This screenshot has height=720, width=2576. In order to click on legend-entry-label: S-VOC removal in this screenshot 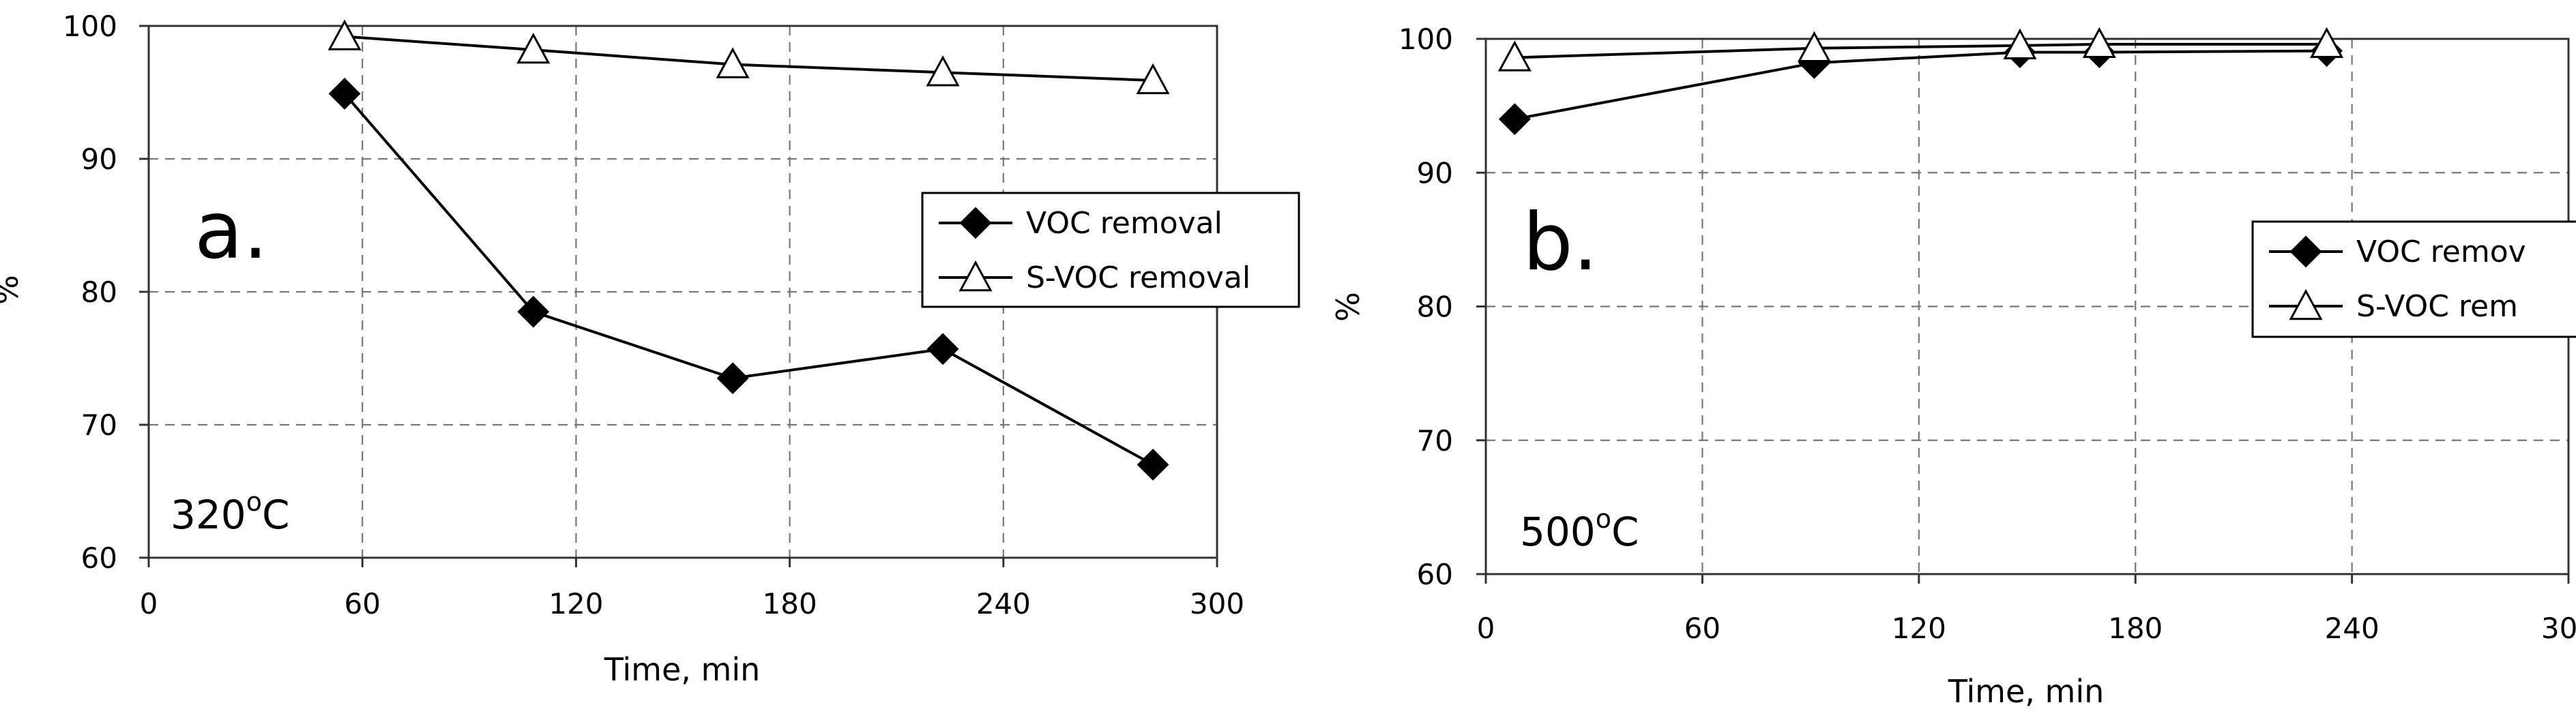, I will do `click(1138, 277)`.